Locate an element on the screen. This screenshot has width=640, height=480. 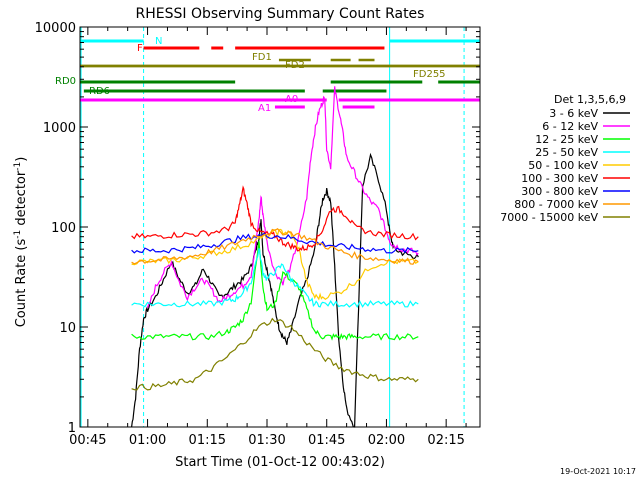
y-tick-label: 10000 is located at coordinates (55, 28).